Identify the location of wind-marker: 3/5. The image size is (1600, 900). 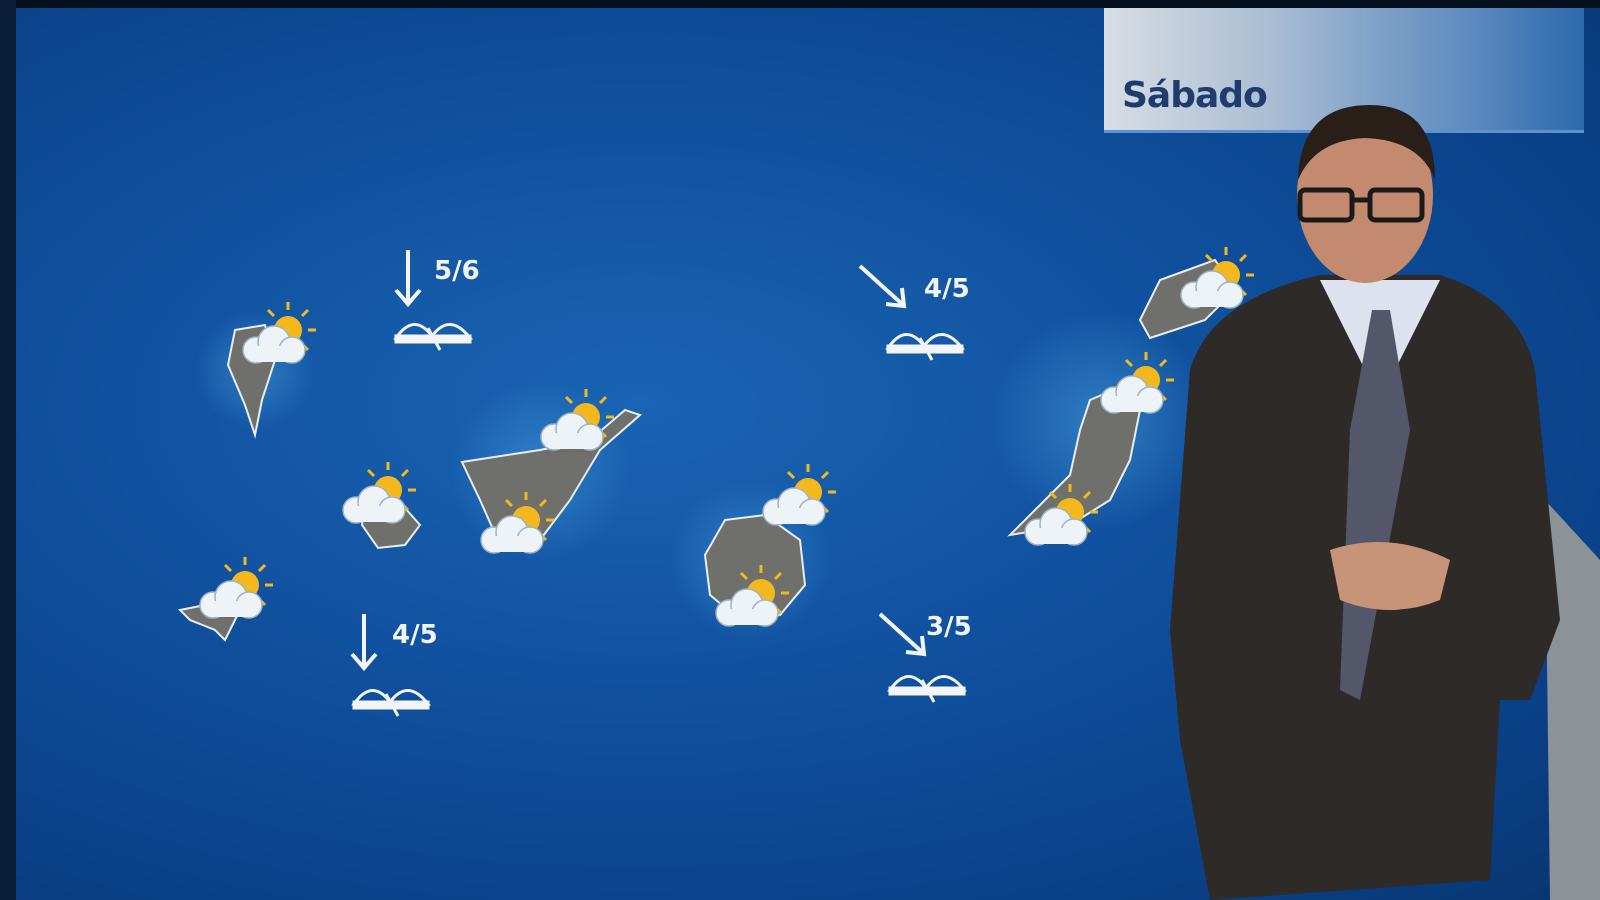
(938, 667).